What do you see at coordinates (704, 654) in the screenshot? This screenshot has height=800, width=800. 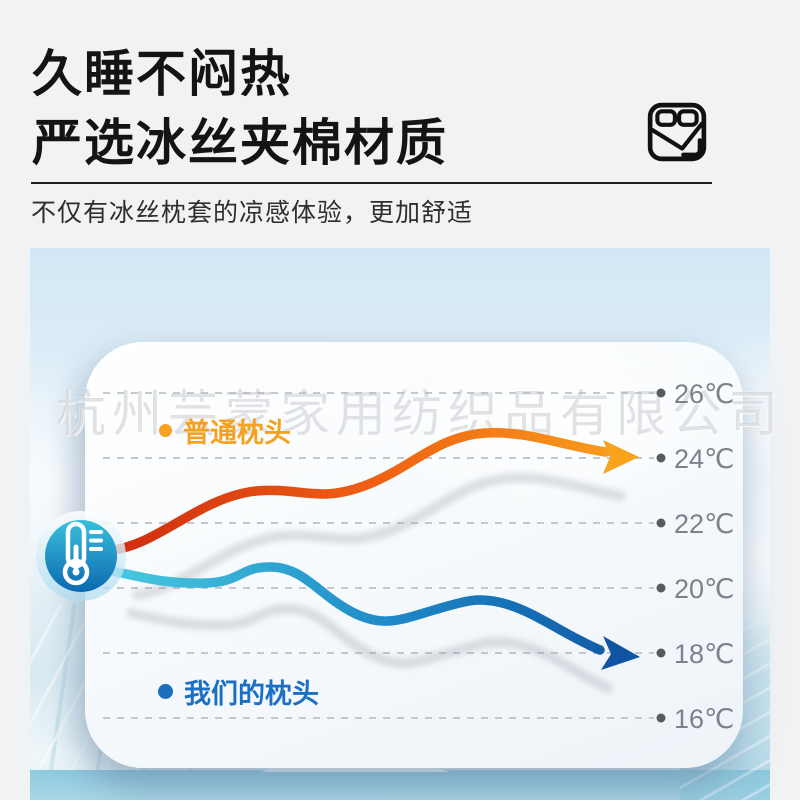 I see `y-tick-label: 18℃` at bounding box center [704, 654].